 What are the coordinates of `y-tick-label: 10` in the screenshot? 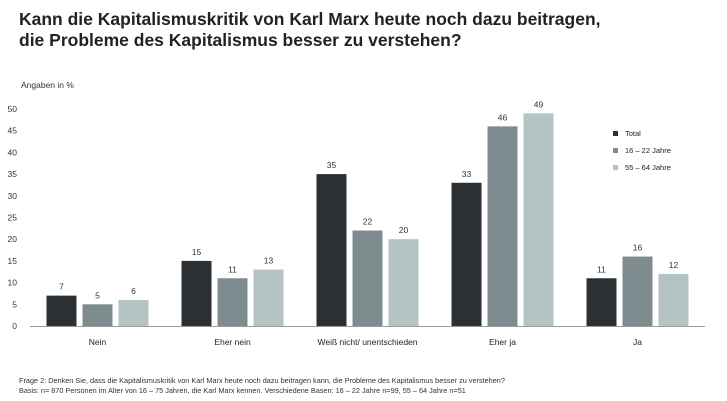 It's located at (13, 283).